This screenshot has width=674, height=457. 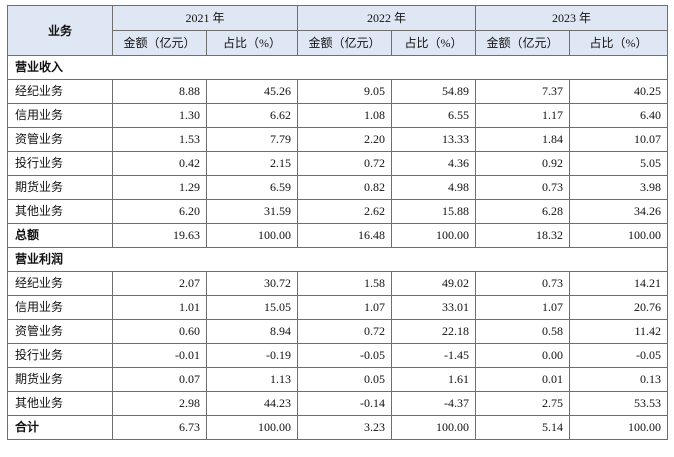 I want to click on amount-cell: 0.92, so click(x=523, y=163).